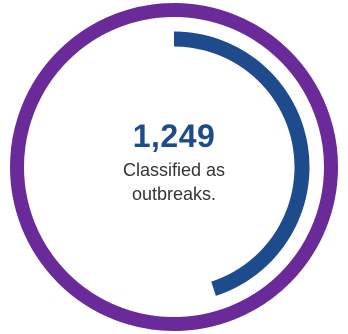 Image resolution: width=348 pixels, height=334 pixels. I want to click on stat-caption: Classified as outbreaks., so click(174, 182).